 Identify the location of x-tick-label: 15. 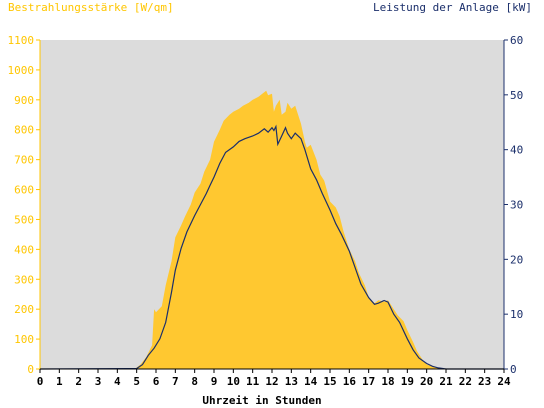
(329, 381).